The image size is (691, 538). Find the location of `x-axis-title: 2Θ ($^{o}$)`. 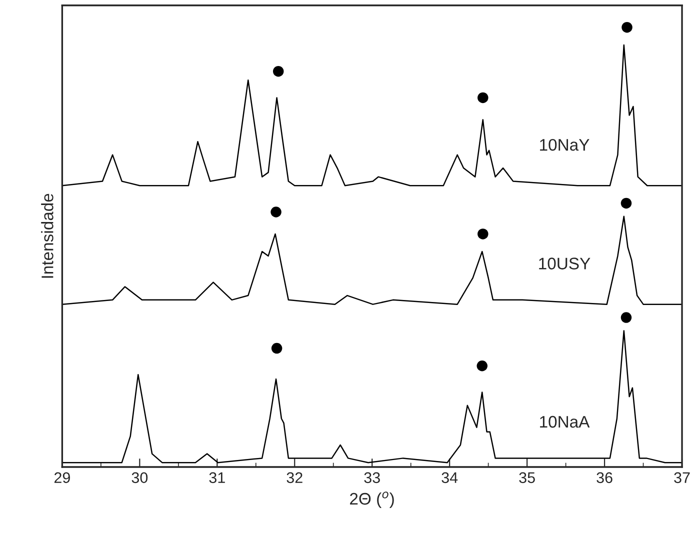

x-axis-title: 2Θ ($^{o}$) is located at coordinates (372, 500).